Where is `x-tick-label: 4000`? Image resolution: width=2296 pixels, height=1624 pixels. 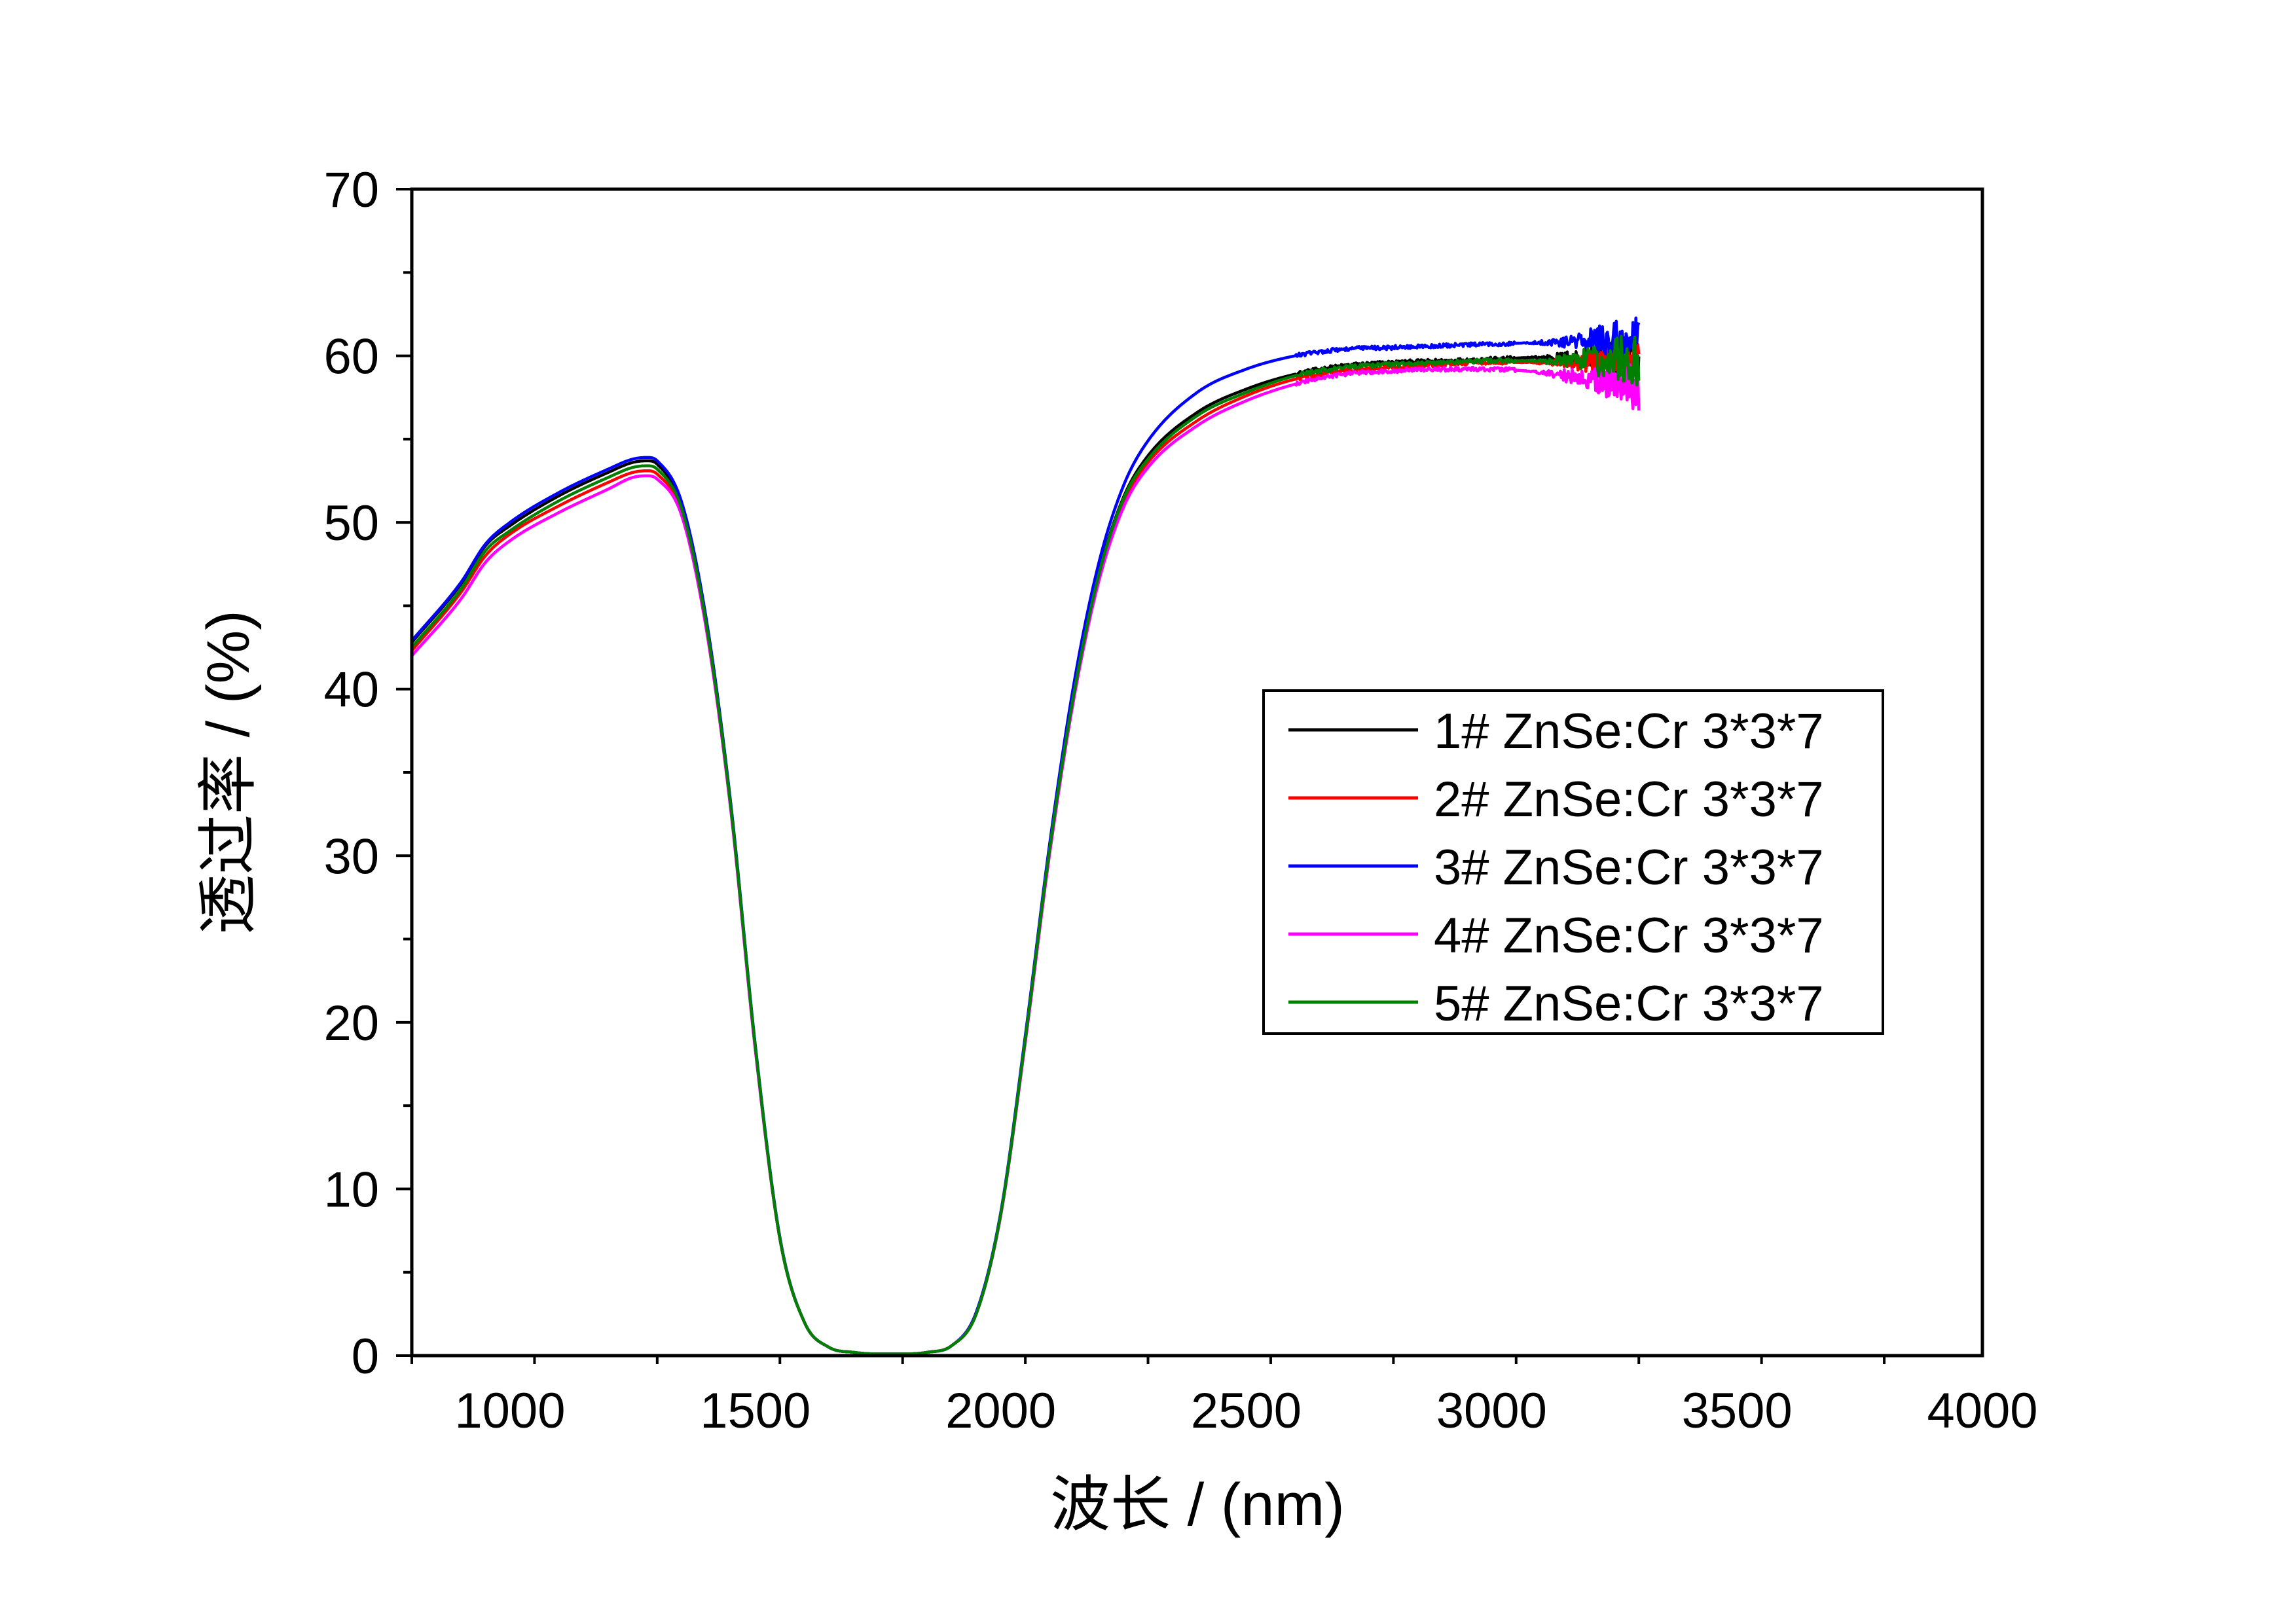 x-tick-label: 4000 is located at coordinates (1982, 1411).